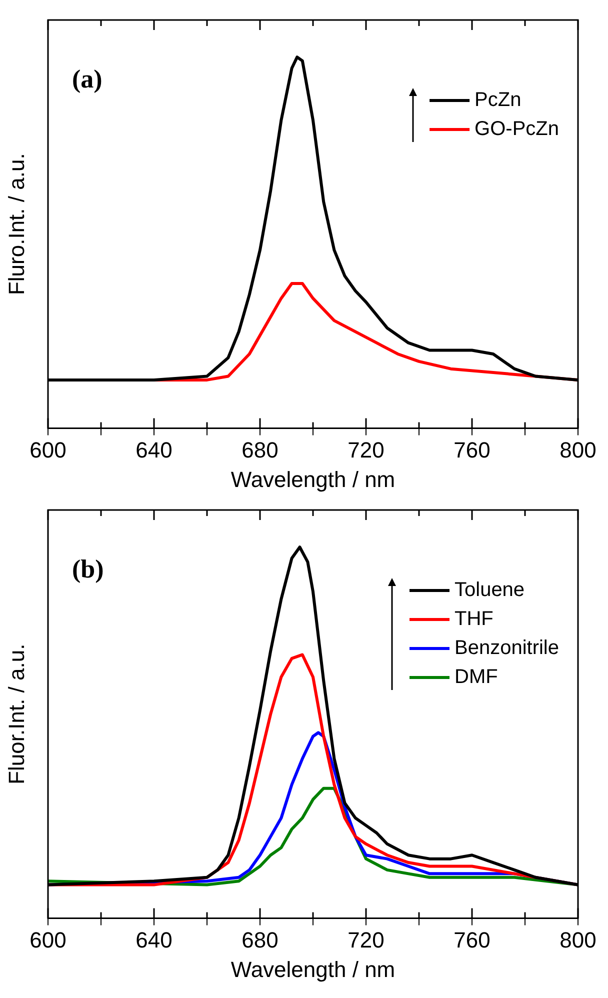 The height and width of the screenshot is (998, 608). What do you see at coordinates (17, 714) in the screenshot?
I see `y-axis-title: Fluor.Int. / a.u.` at bounding box center [17, 714].